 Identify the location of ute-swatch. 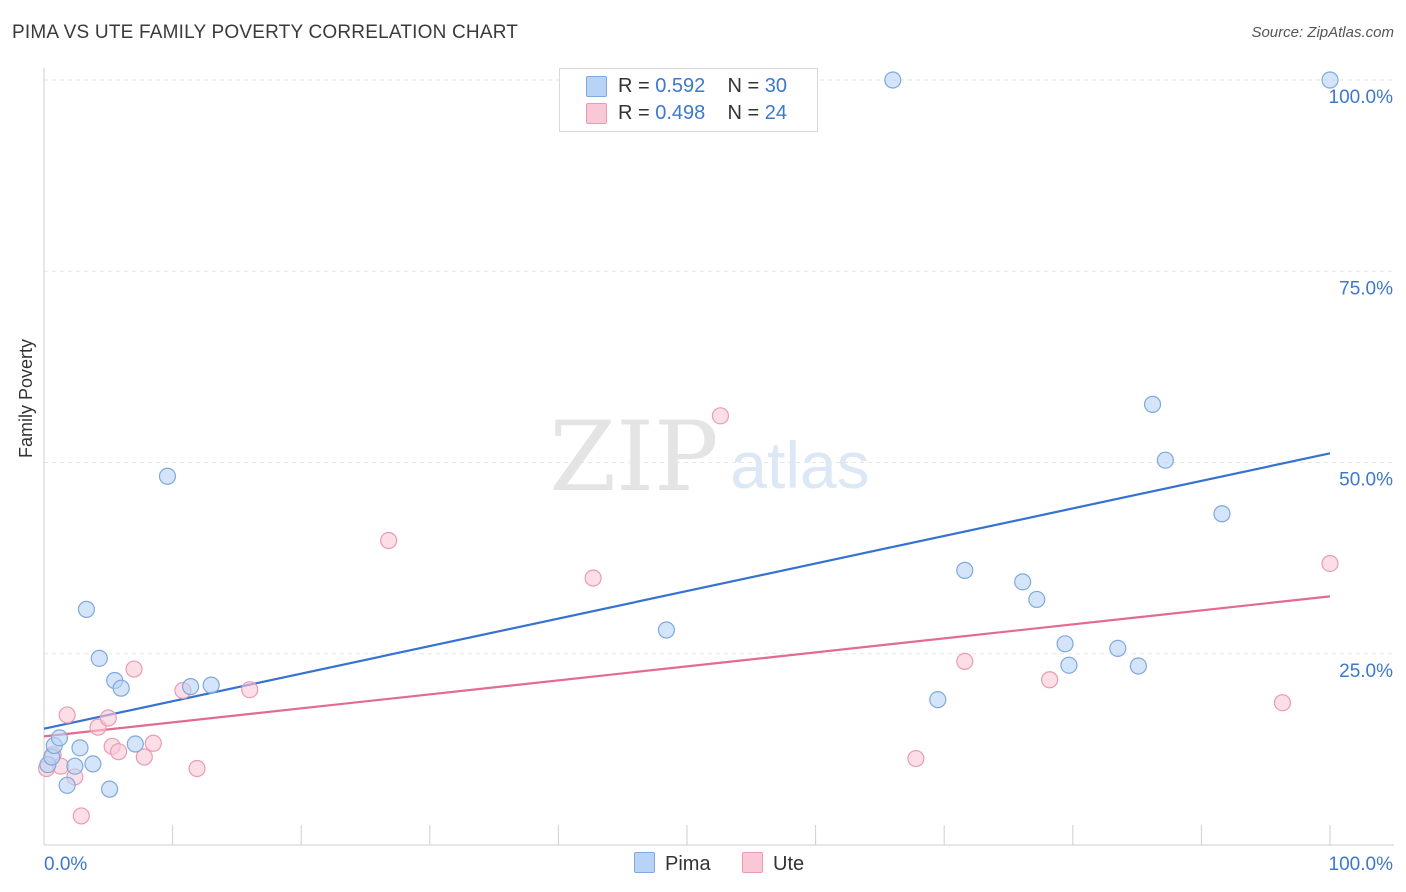
(596, 113).